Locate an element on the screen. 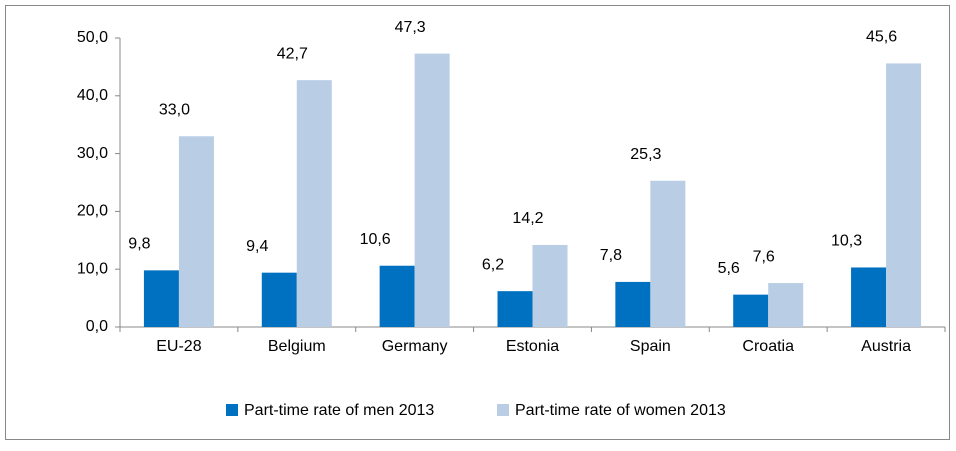 Image resolution: width=956 pixels, height=451 pixels. y-tick-label: 0,0 is located at coordinates (97, 326).